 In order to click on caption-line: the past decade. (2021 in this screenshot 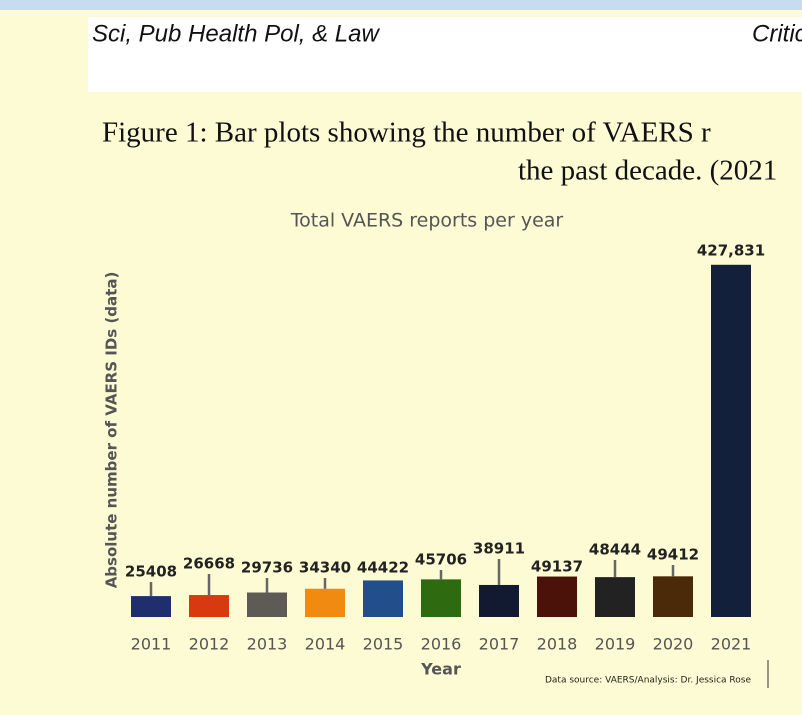, I will do `click(647, 171)`.